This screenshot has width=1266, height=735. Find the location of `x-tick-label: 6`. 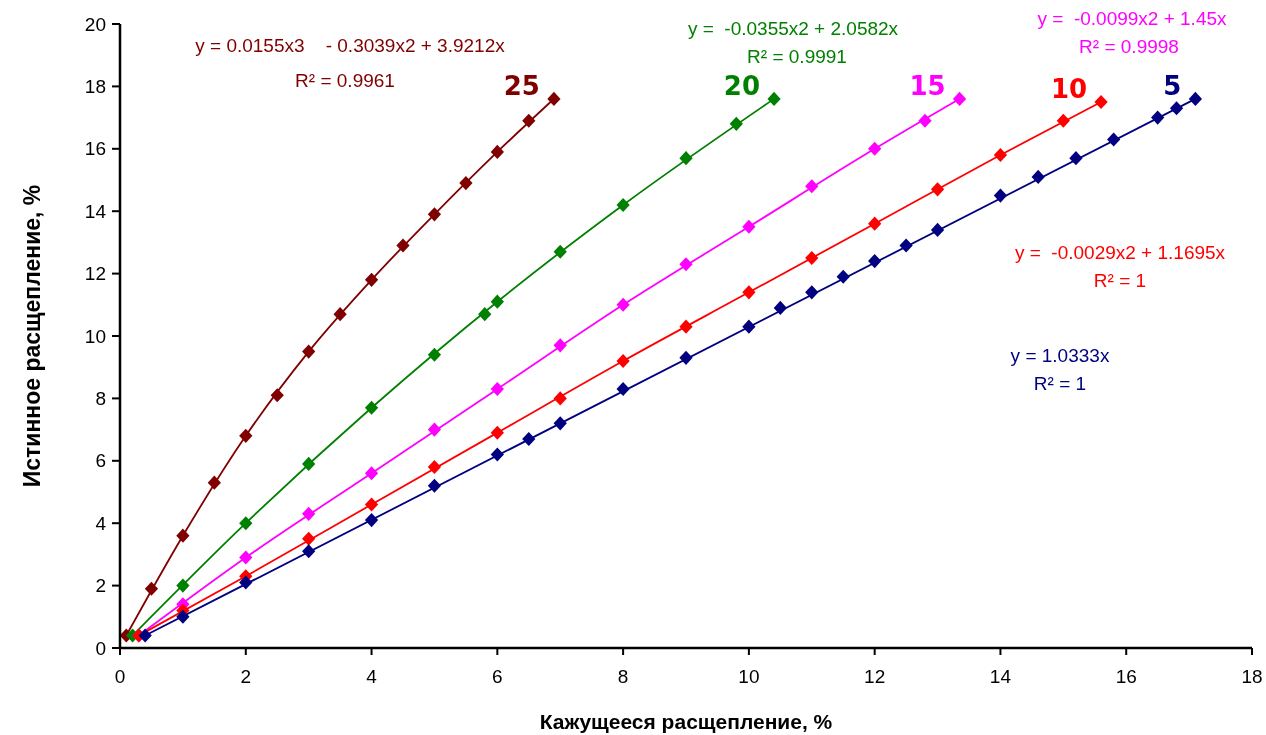

x-tick-label: 6 is located at coordinates (497, 676).